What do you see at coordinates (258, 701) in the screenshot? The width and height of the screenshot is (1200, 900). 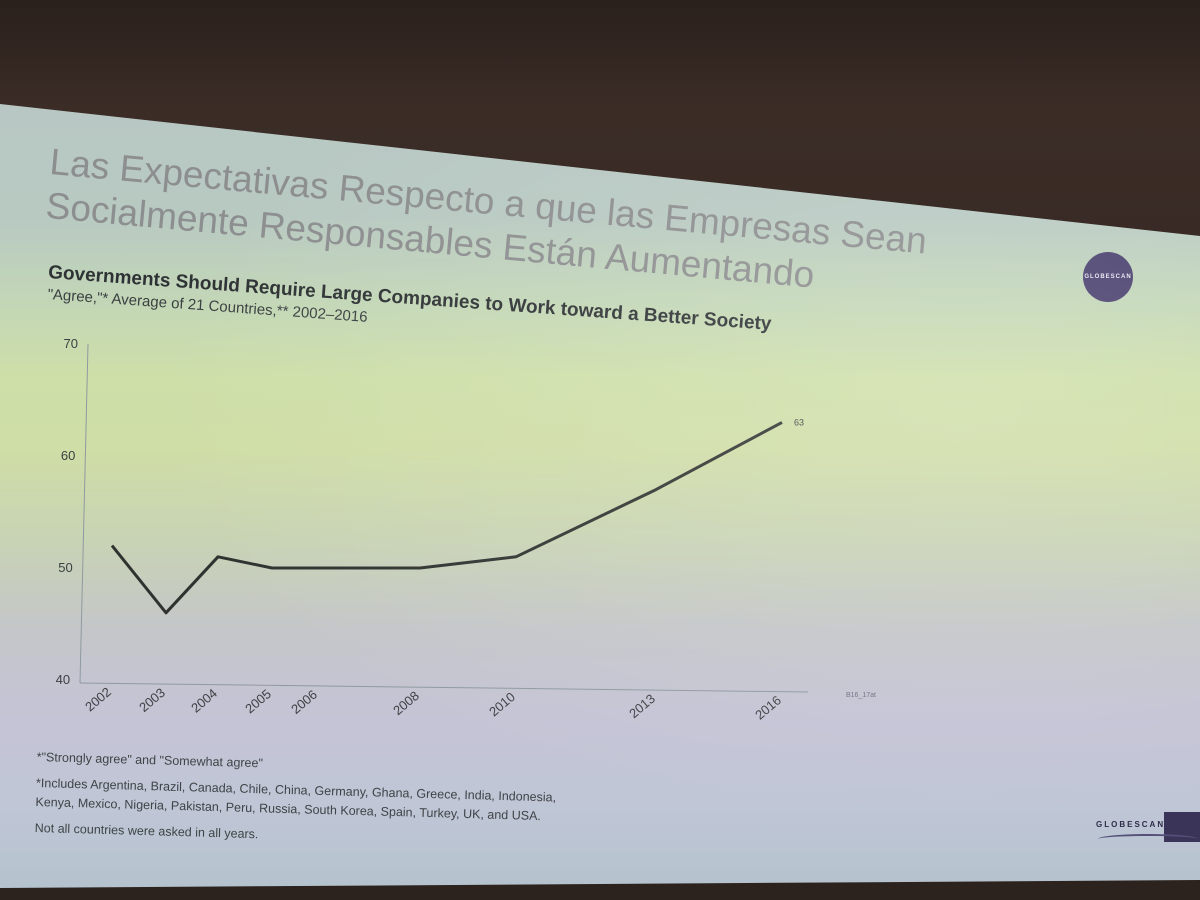 I see `x-tick-label: 2005` at bounding box center [258, 701].